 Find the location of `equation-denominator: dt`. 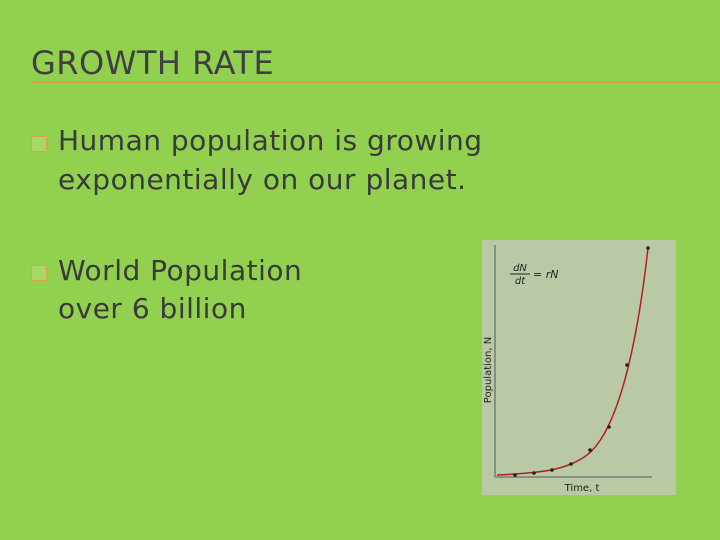

equation-denominator: dt is located at coordinates (520, 281).